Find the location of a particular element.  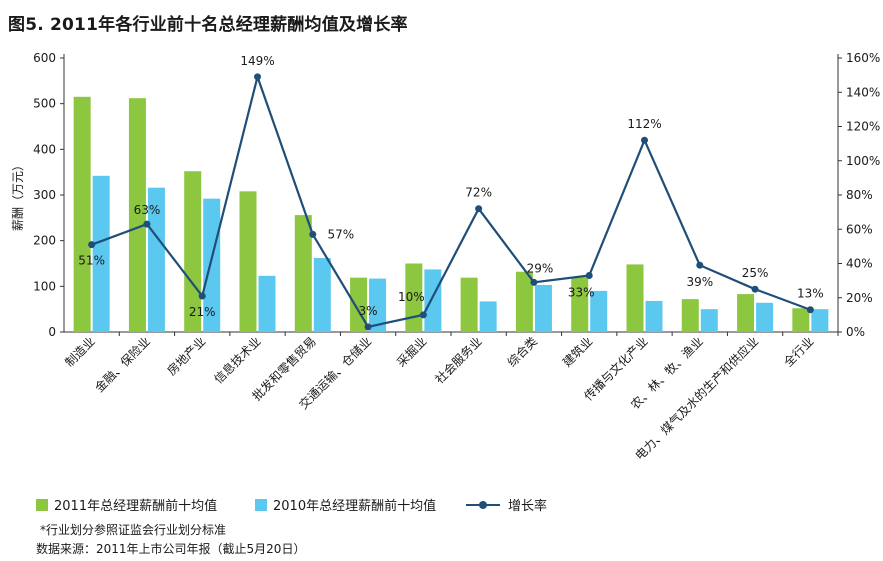

footnote-source: 数据来源：2011年上市公司年报（截止5月20日） is located at coordinates (171, 549).